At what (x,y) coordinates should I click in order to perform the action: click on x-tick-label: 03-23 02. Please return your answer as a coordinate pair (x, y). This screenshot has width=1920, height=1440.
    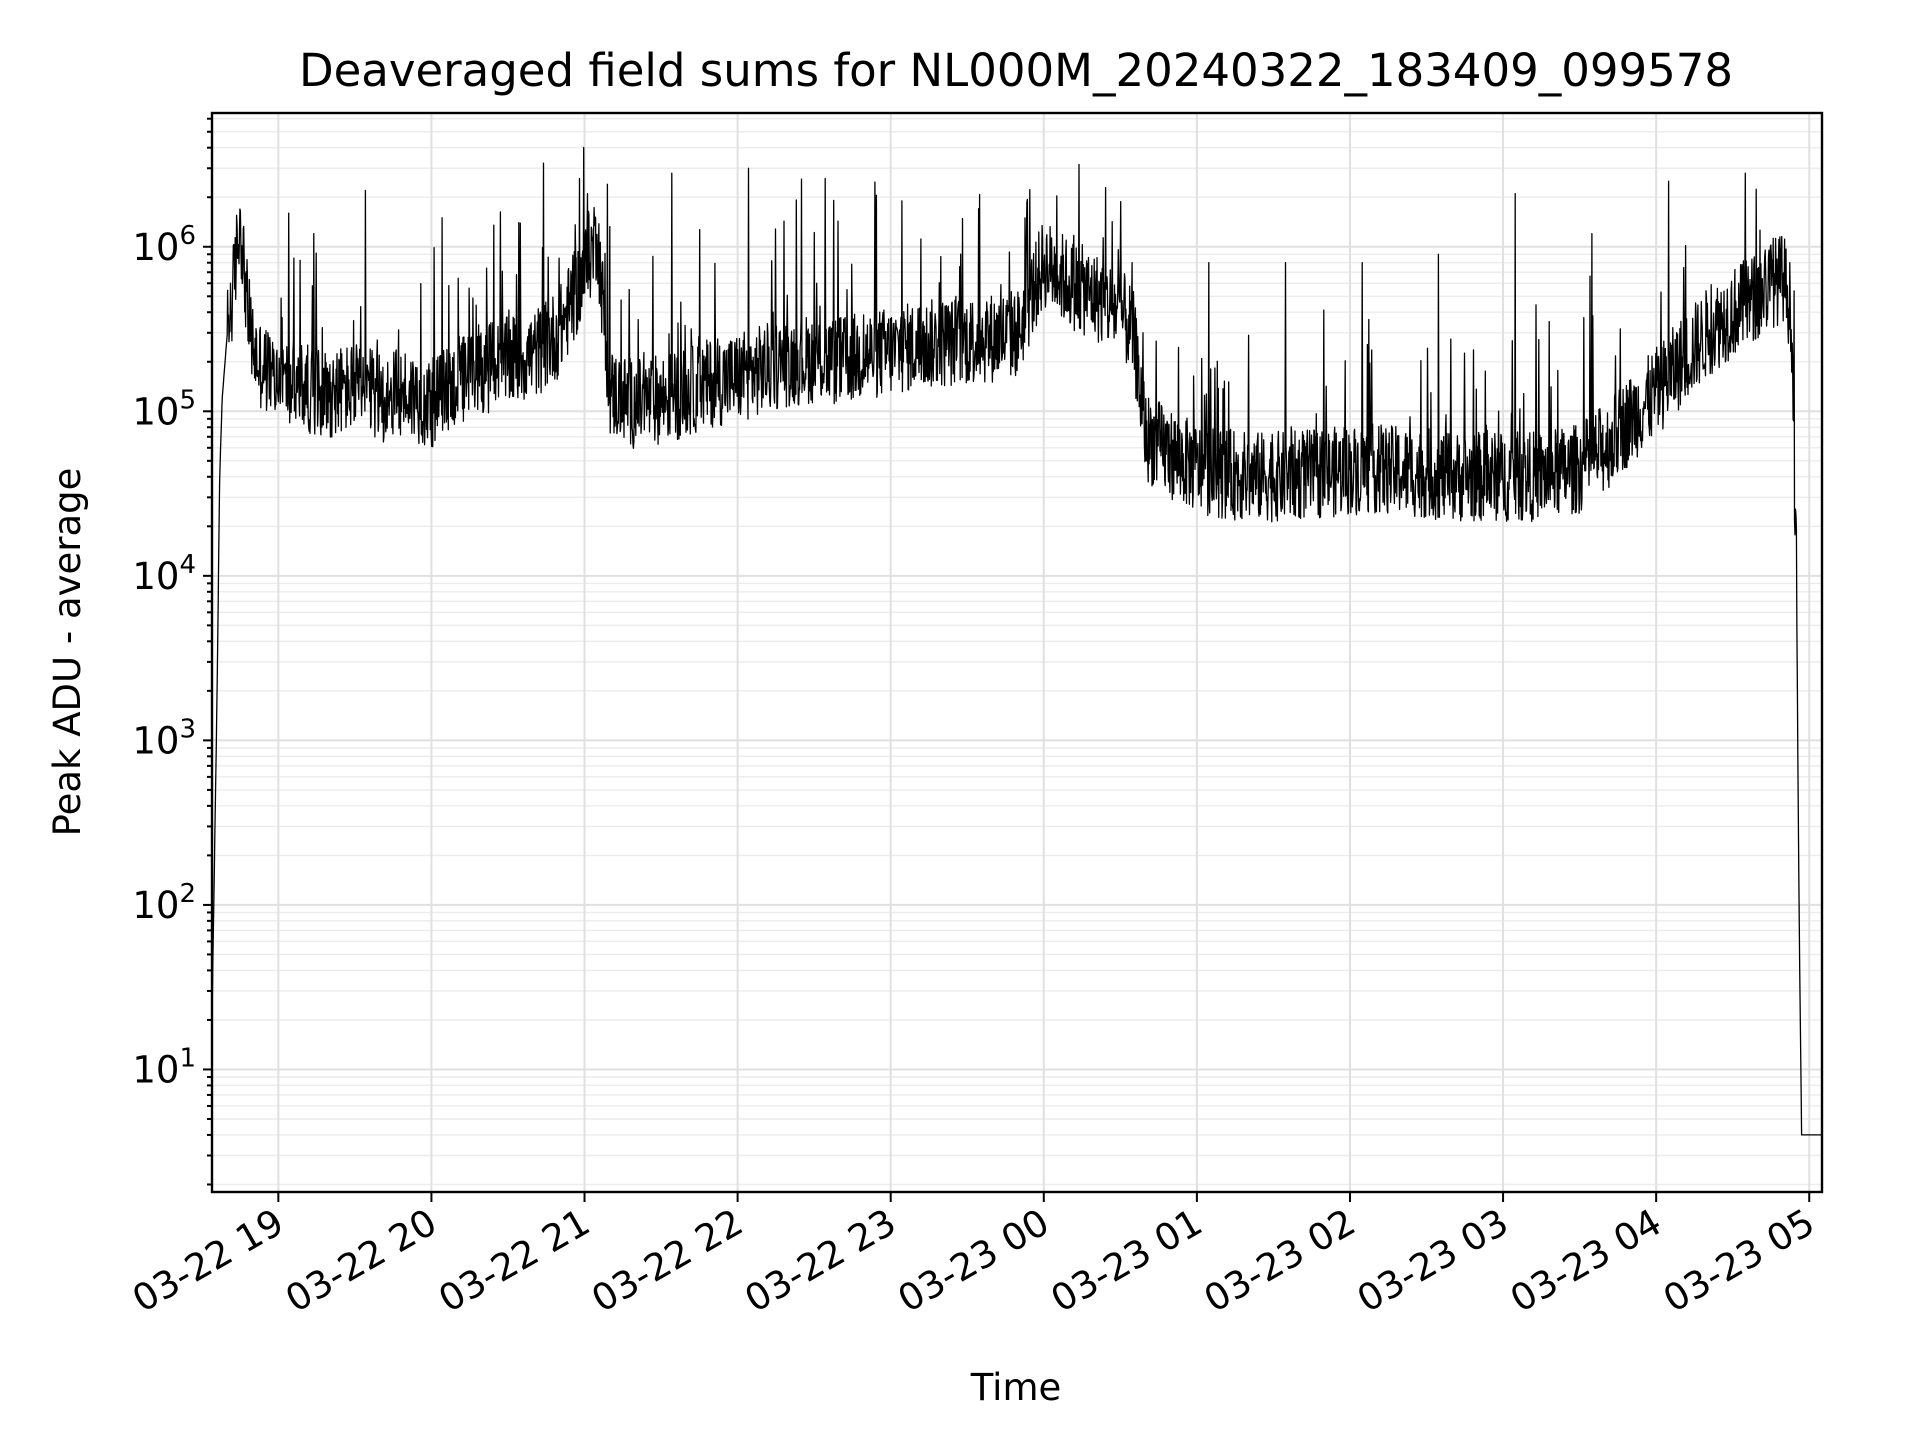
    Looking at the image, I should click on (1280, 1261).